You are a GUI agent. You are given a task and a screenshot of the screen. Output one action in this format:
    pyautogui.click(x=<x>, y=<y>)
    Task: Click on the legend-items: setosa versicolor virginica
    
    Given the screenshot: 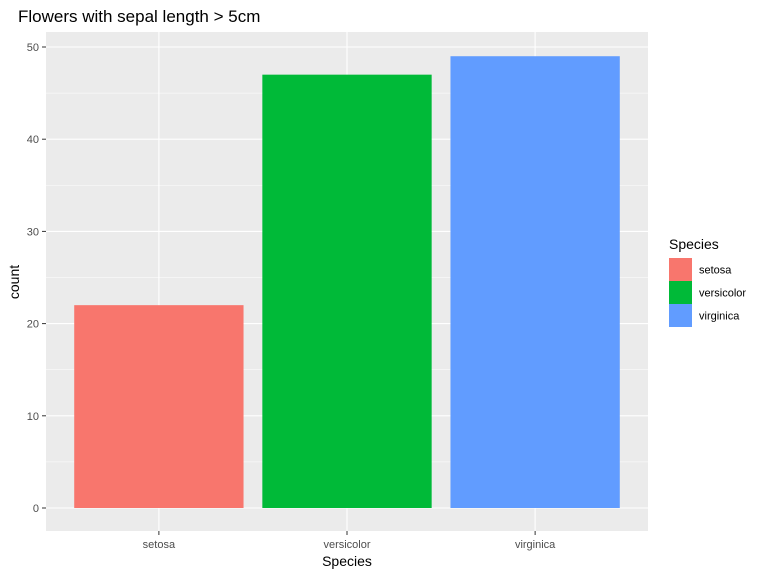 What is the action you would take?
    pyautogui.click(x=707, y=292)
    